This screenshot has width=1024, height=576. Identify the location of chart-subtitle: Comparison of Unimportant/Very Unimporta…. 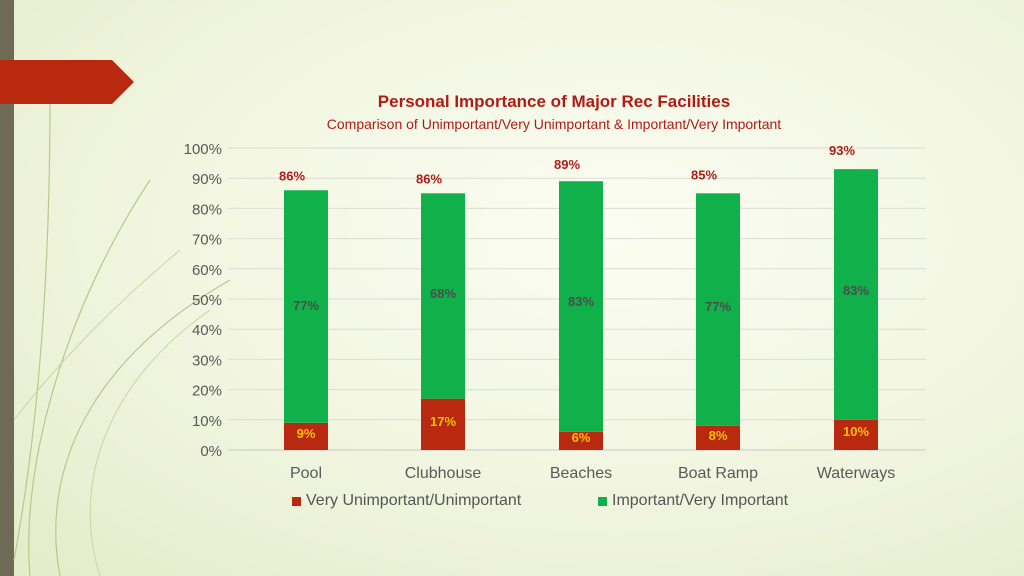
(554, 124).